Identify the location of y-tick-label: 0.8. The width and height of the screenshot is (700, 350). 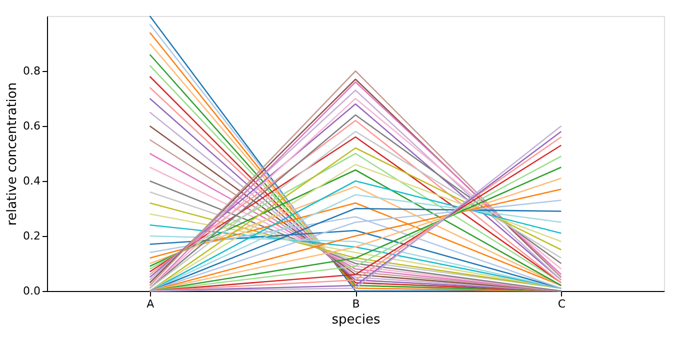
(31, 71).